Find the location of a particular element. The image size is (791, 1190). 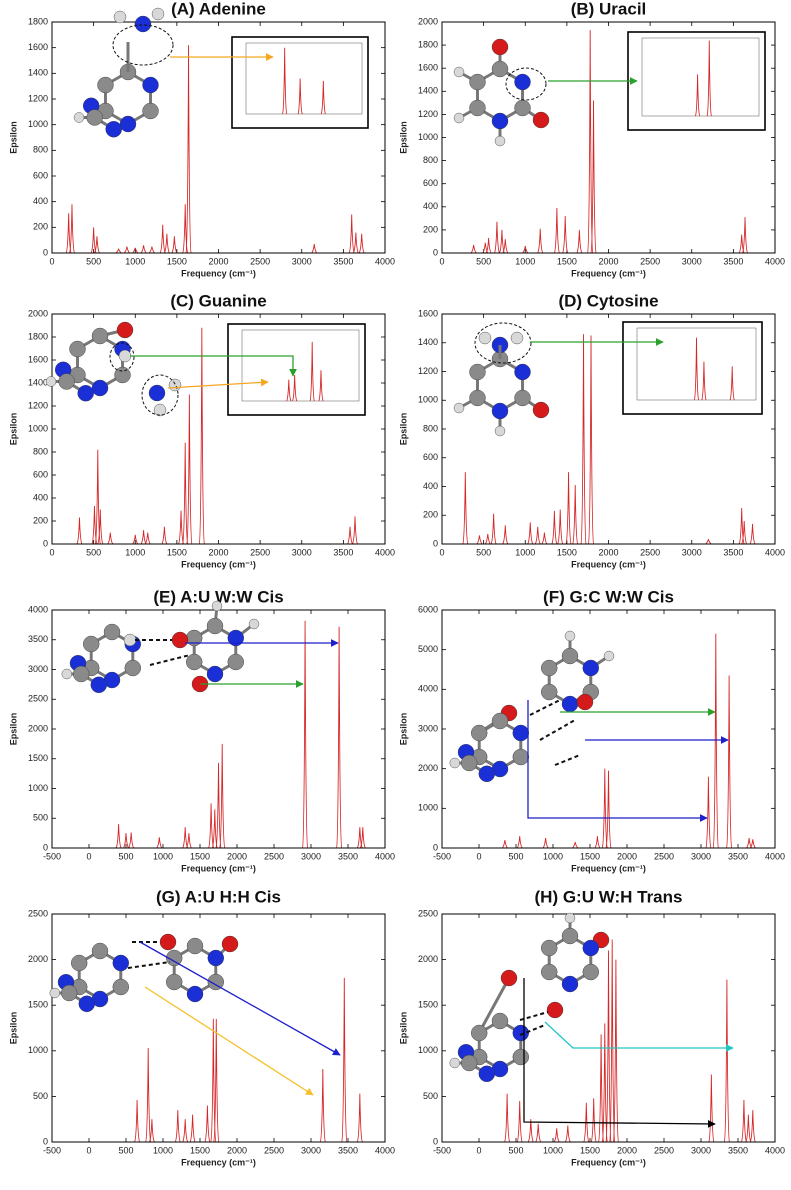

y-tick-label: 500 is located at coordinates (40, 1096).